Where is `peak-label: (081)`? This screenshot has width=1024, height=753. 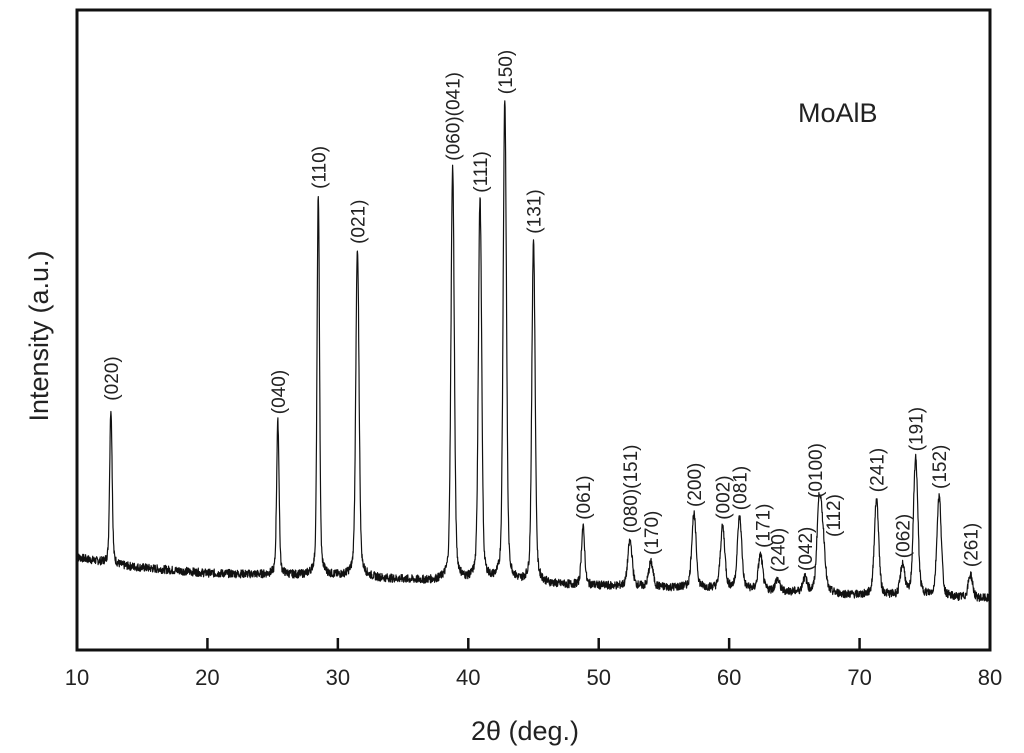
peak-label: (081) is located at coordinates (741, 488).